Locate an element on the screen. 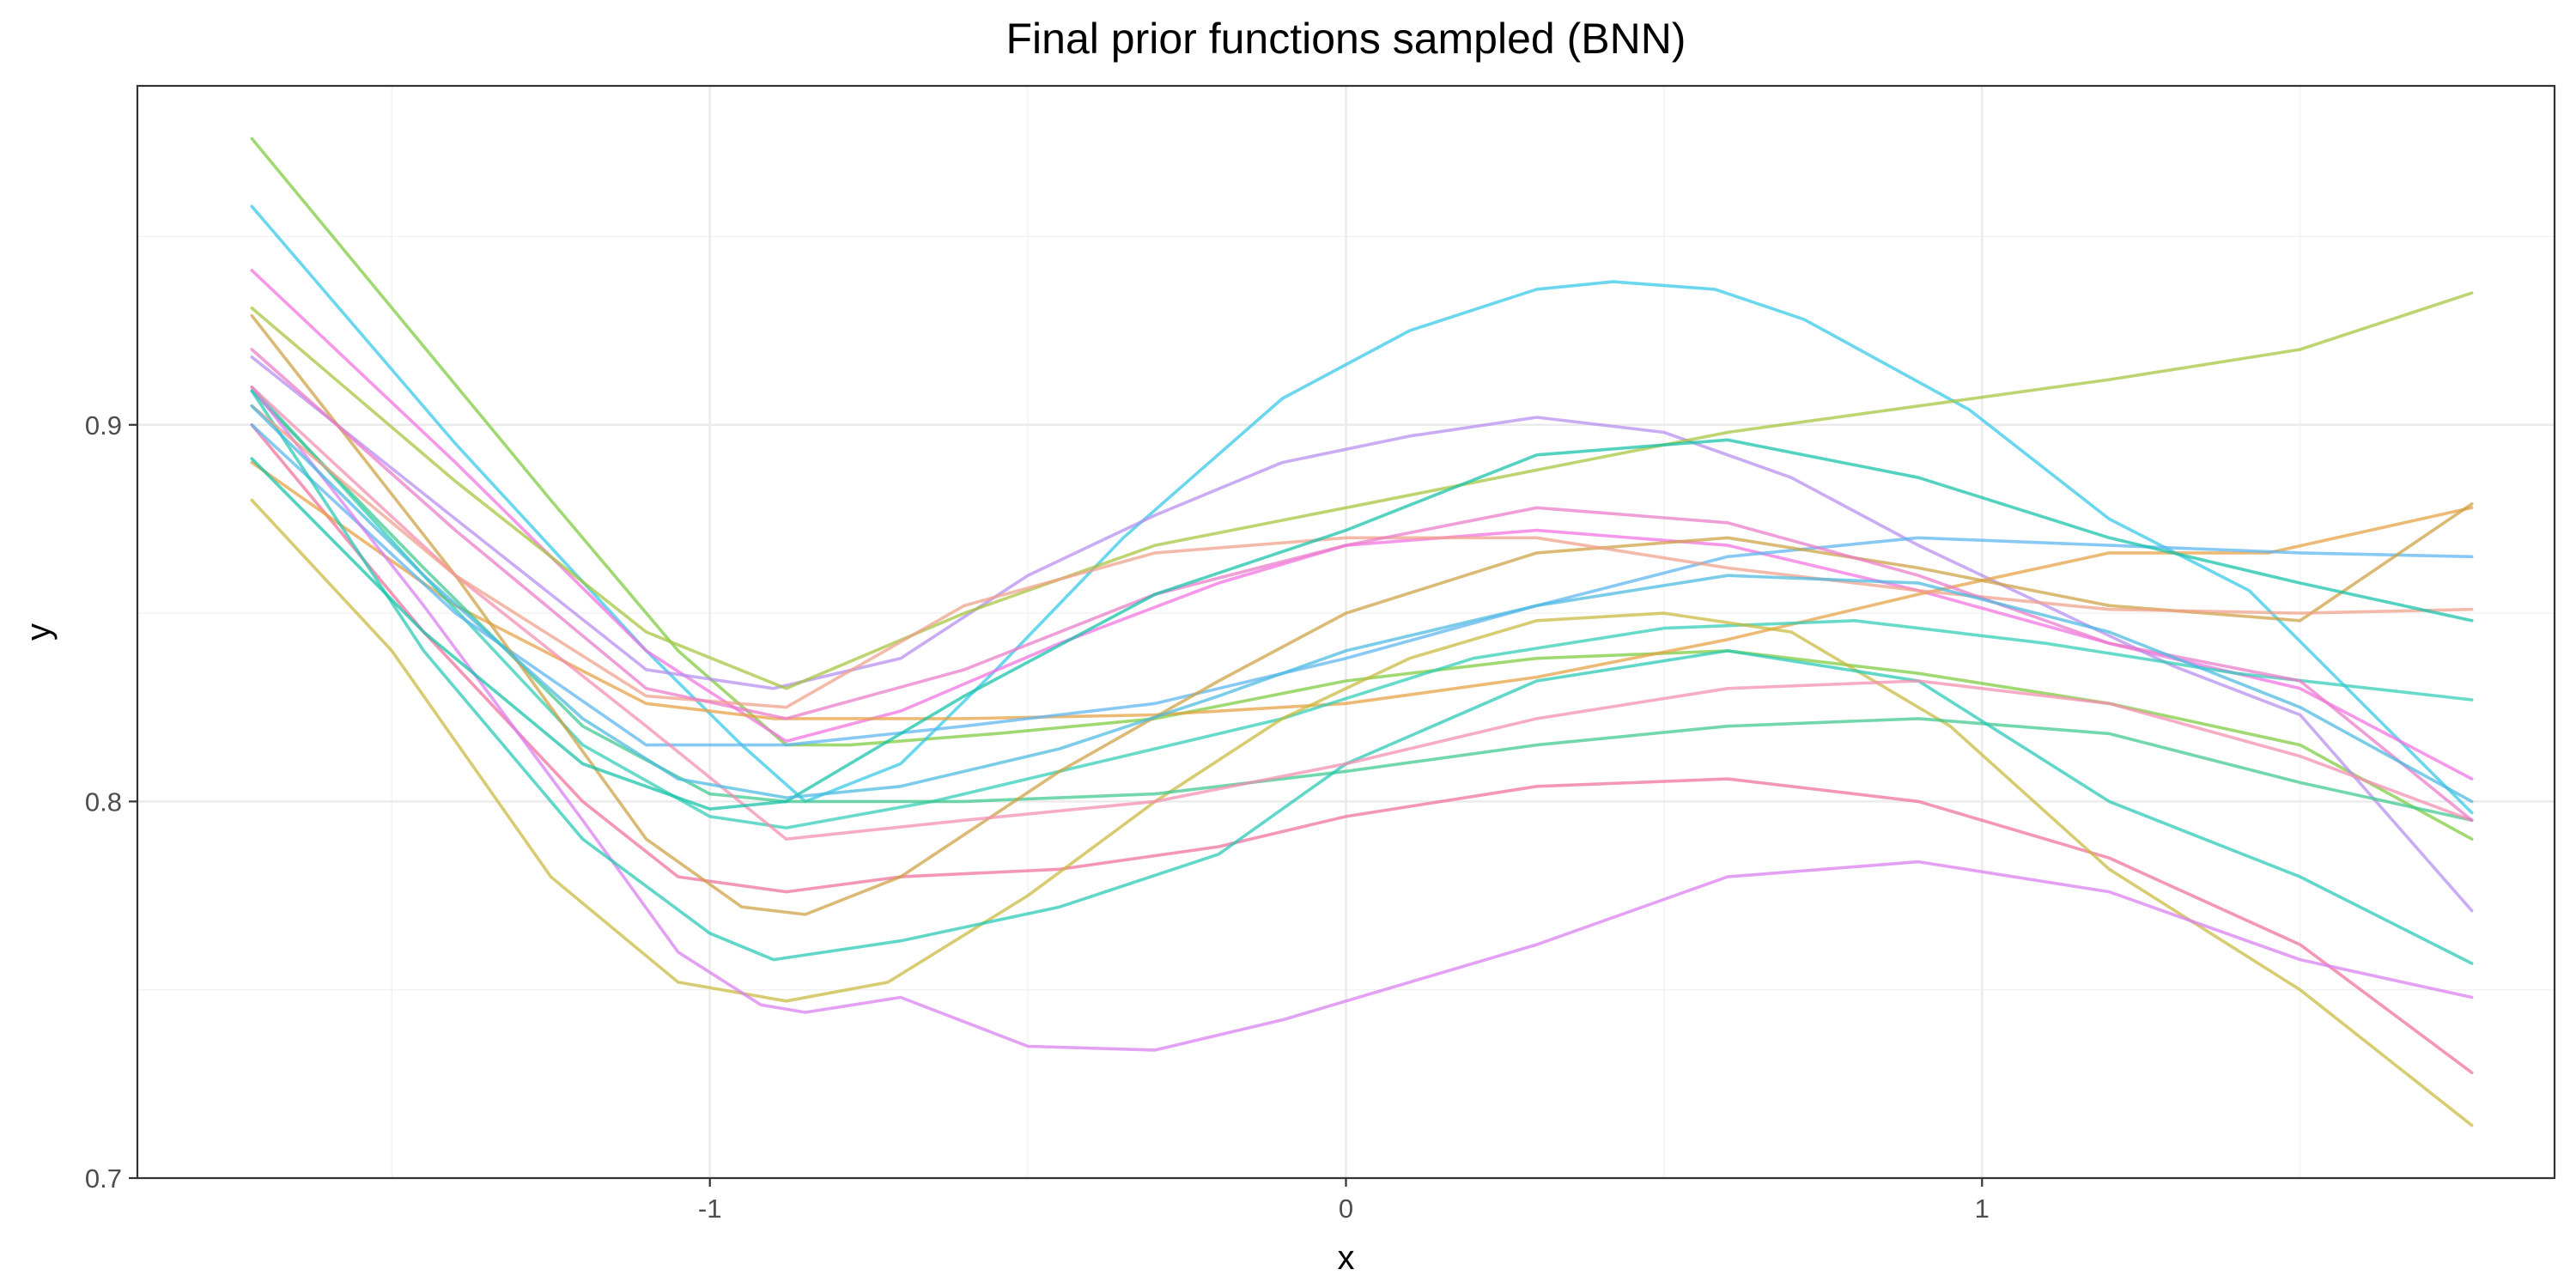 The height and width of the screenshot is (1288, 2576). y-axis-title: y is located at coordinates (39, 632).